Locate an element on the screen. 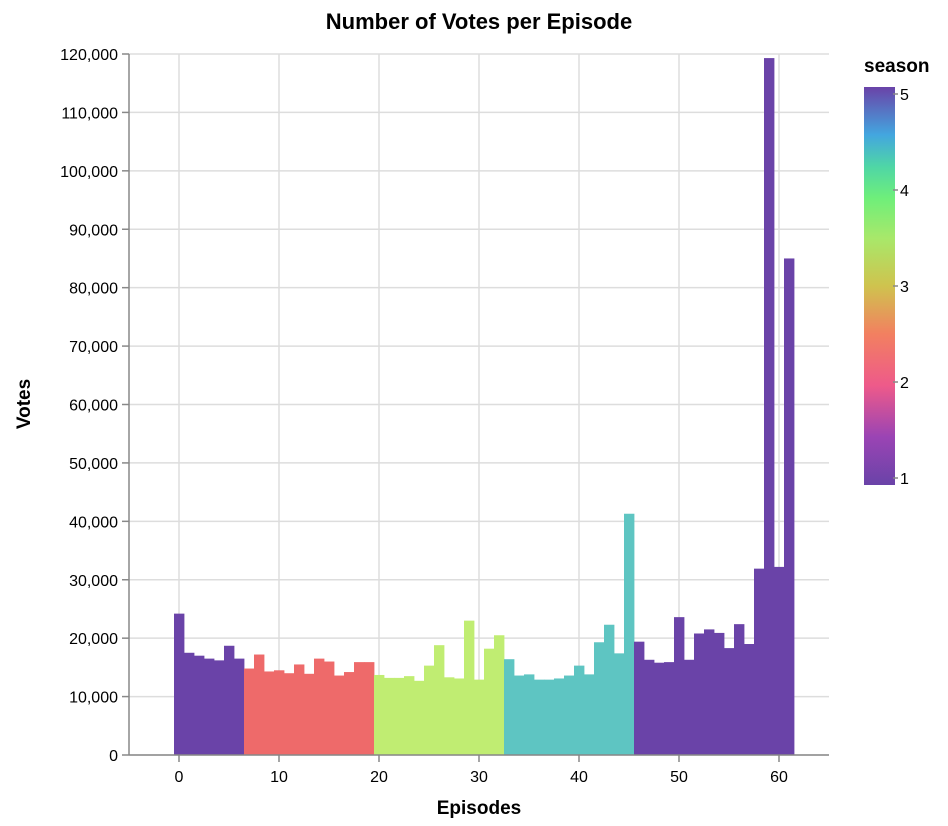 This screenshot has width=948, height=826. y-tick-label: 0 is located at coordinates (113, 756).